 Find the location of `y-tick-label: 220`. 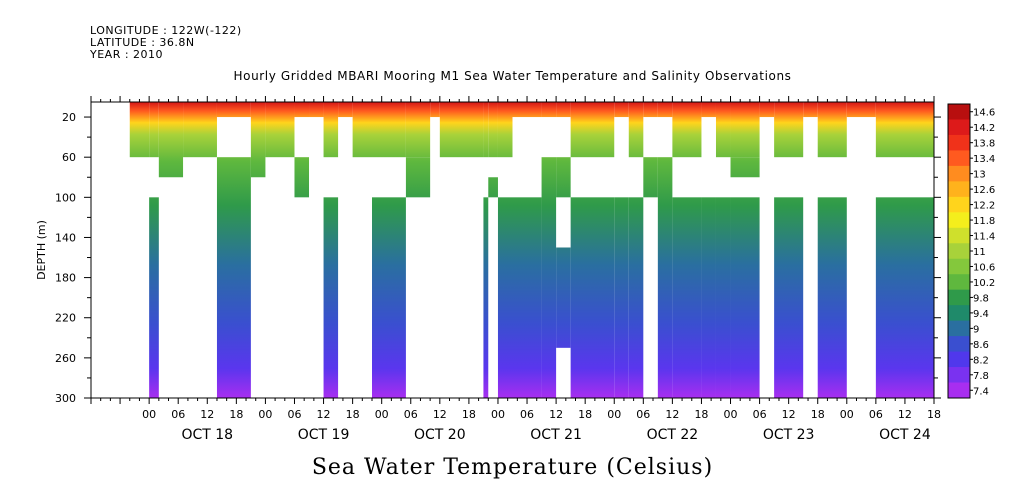

y-tick-label: 220 is located at coordinates (65, 318).